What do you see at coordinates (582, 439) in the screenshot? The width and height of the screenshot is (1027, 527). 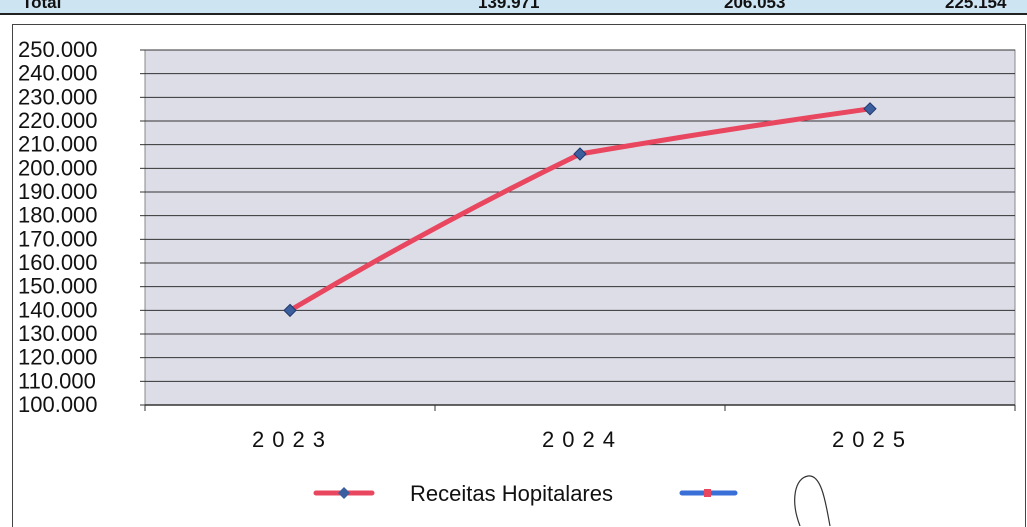 I see `x-tick-label: 2024` at bounding box center [582, 439].